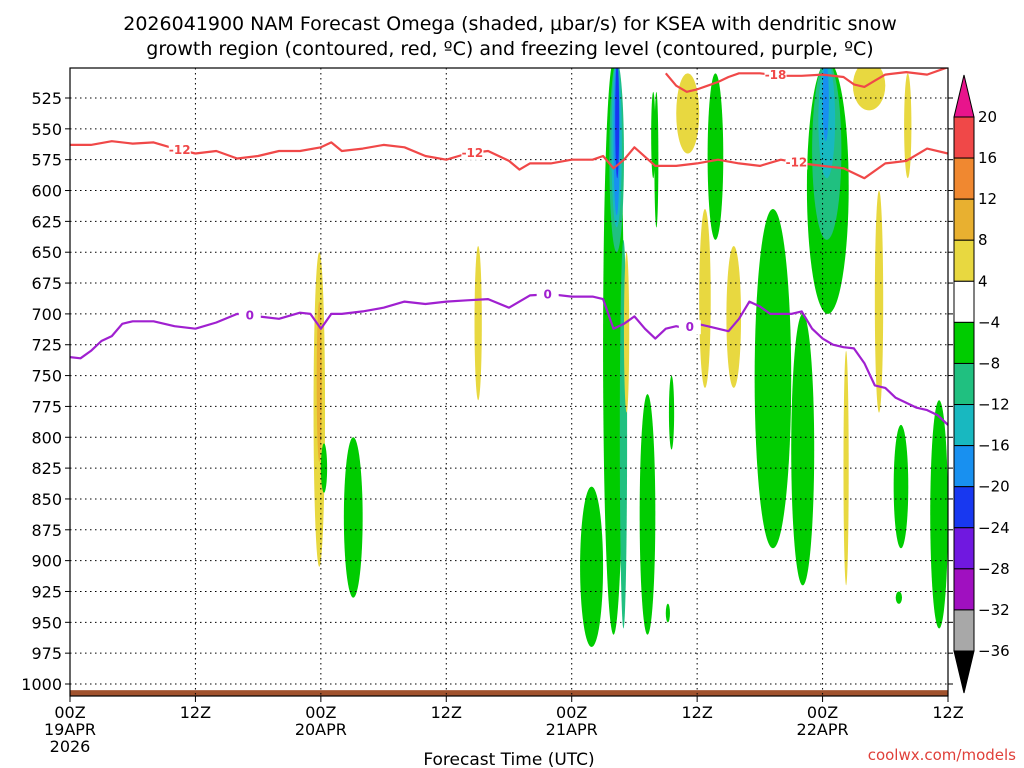 The width and height of the screenshot is (1024, 768). Describe the element at coordinates (46, 622) in the screenshot. I see `y-tick-label-950: 950` at that location.